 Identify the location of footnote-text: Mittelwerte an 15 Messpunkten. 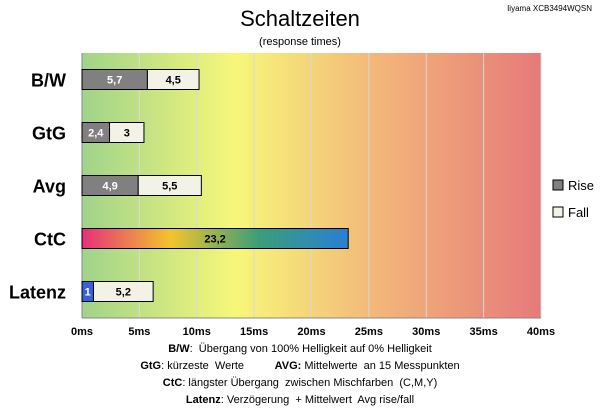
(380, 366).